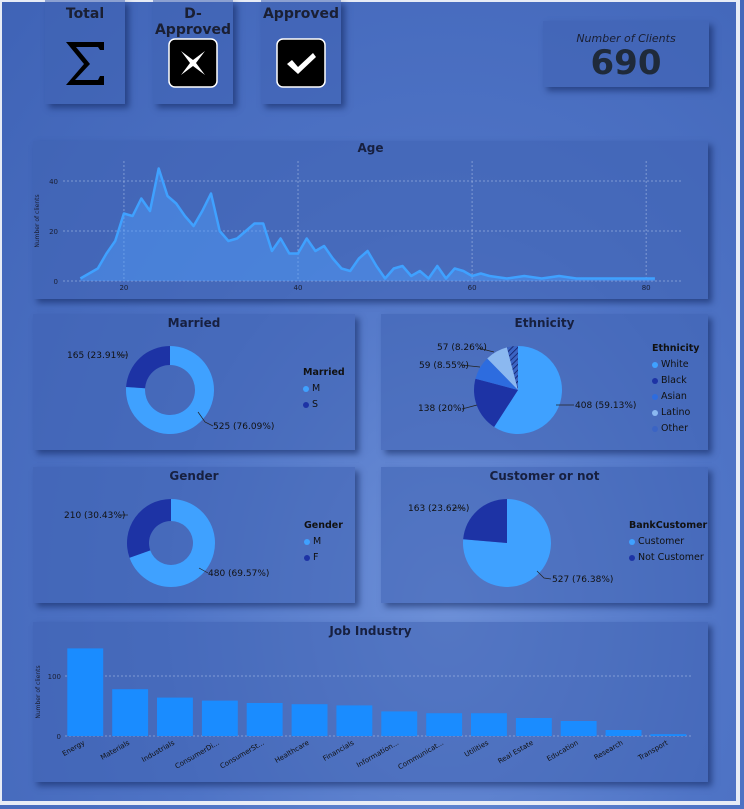 This screenshot has height=809, width=744. I want to click on legend-item: Asian, so click(675, 396).